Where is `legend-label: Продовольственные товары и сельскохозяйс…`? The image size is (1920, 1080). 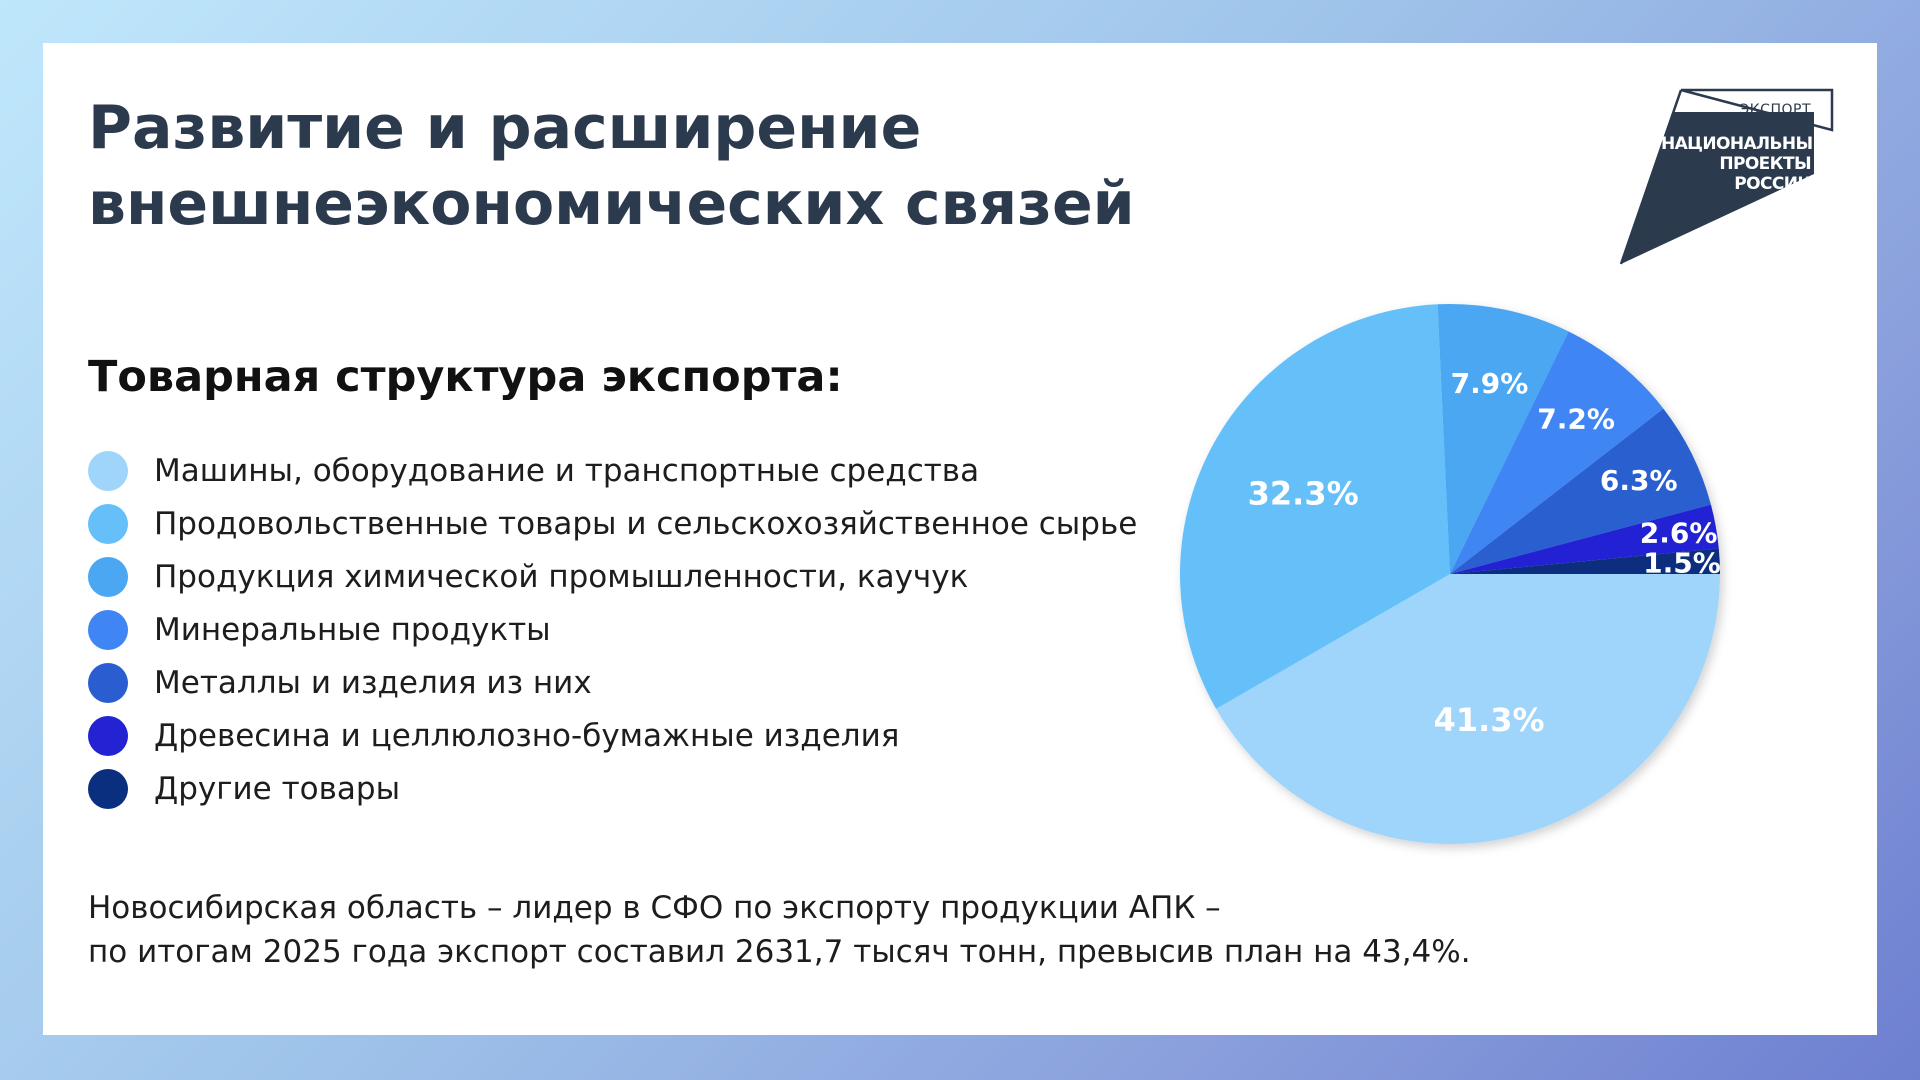 legend-label: Продовольственные товары и сельскохозяйс… is located at coordinates (646, 523).